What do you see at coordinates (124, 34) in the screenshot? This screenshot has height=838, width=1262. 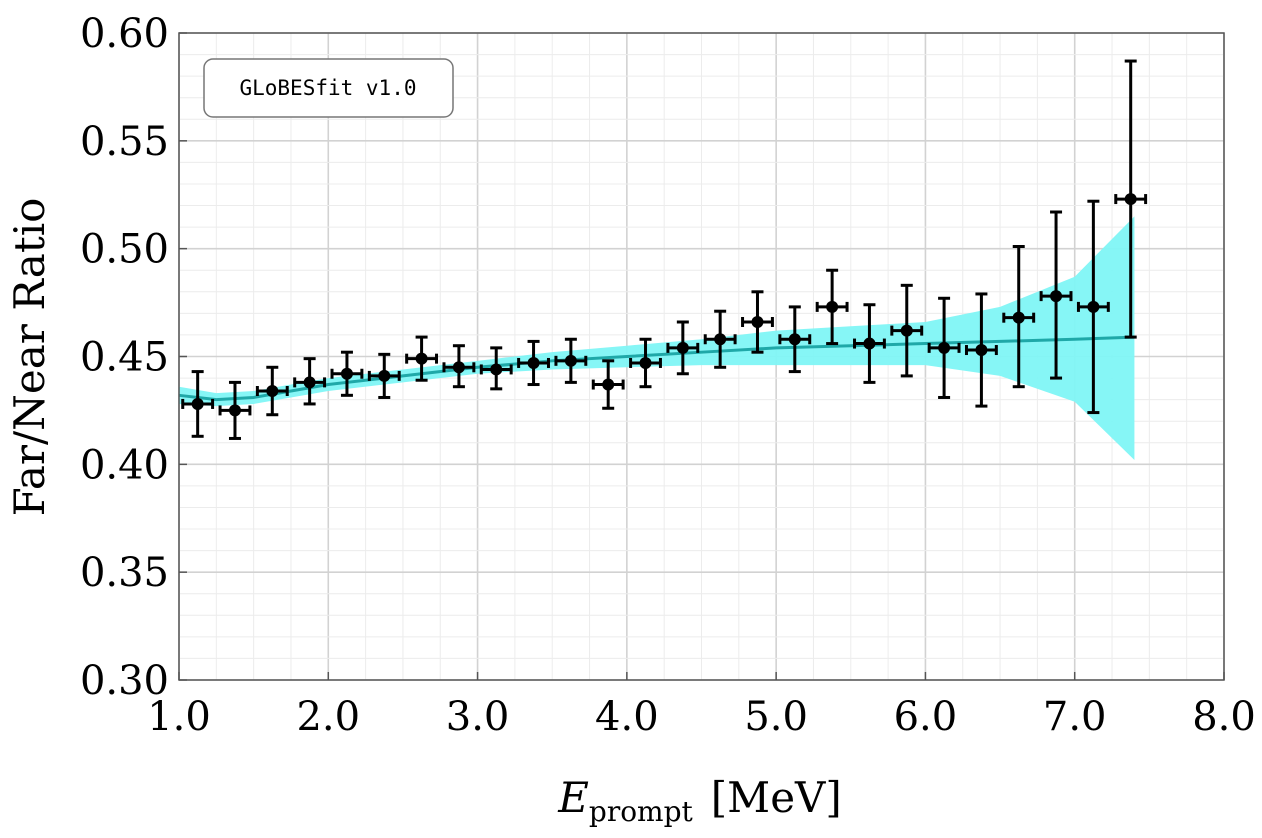 I see `y-tick-label: 0.60` at bounding box center [124, 34].